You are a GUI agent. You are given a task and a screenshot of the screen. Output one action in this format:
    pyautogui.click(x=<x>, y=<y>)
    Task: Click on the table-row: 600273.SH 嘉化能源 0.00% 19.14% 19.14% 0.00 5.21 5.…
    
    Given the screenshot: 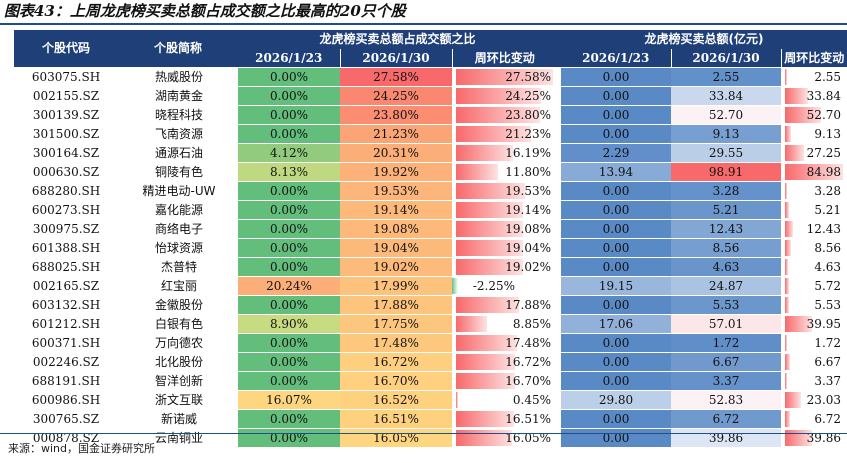 What is the action you would take?
    pyautogui.click(x=430, y=210)
    